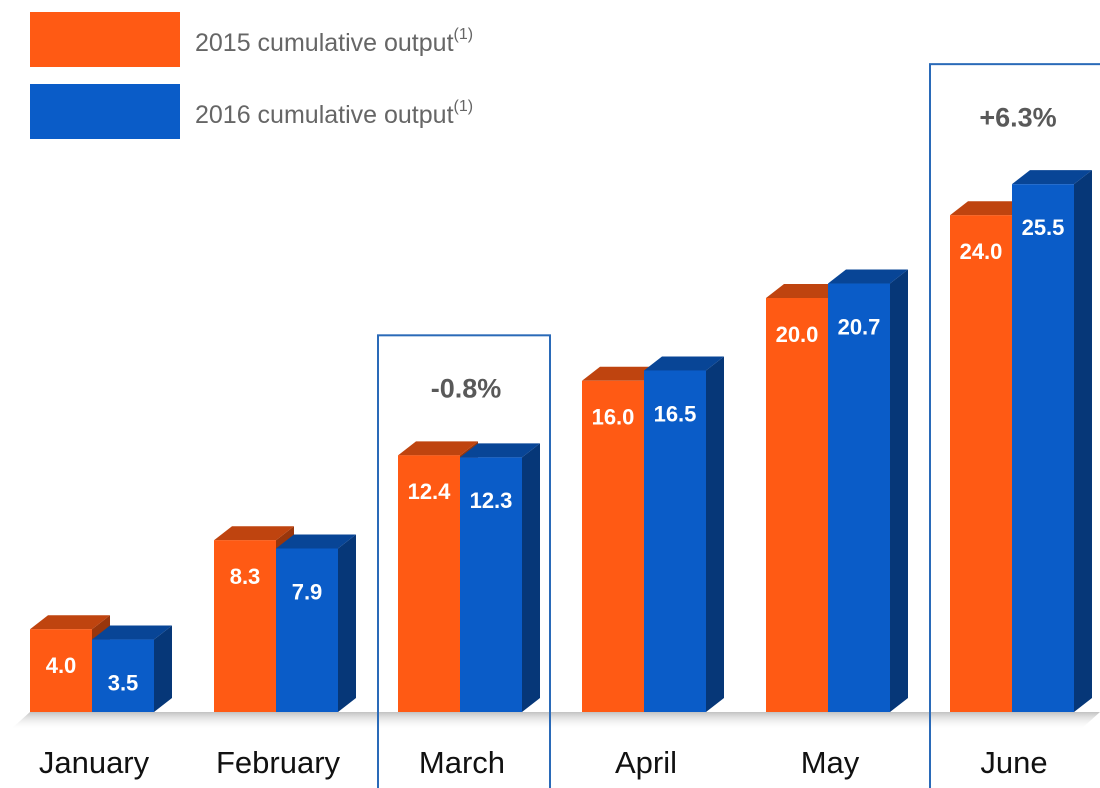  I want to click on data-label: 4.0, so click(61, 665).